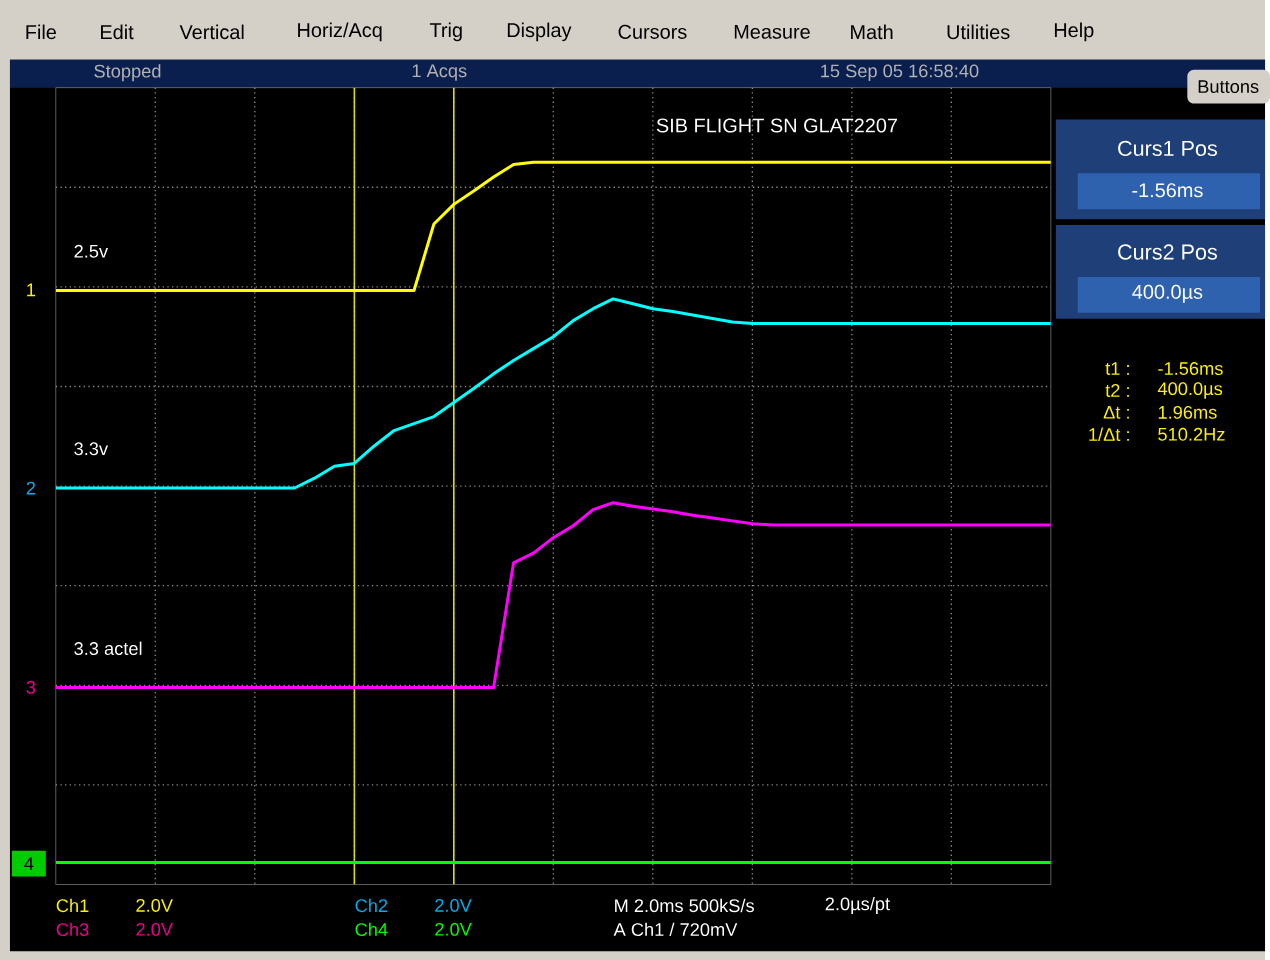 The width and height of the screenshot is (1270, 960). I want to click on series-label: 3.3v, so click(91, 449).